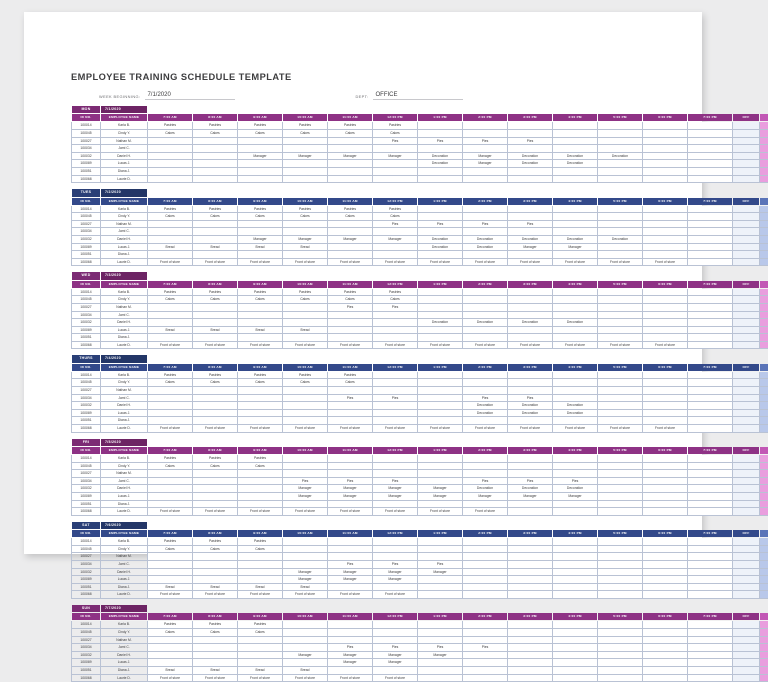 This screenshot has height=682, width=768. Describe the element at coordinates (530, 497) in the screenshot. I see `cell-shift: Manager` at that location.